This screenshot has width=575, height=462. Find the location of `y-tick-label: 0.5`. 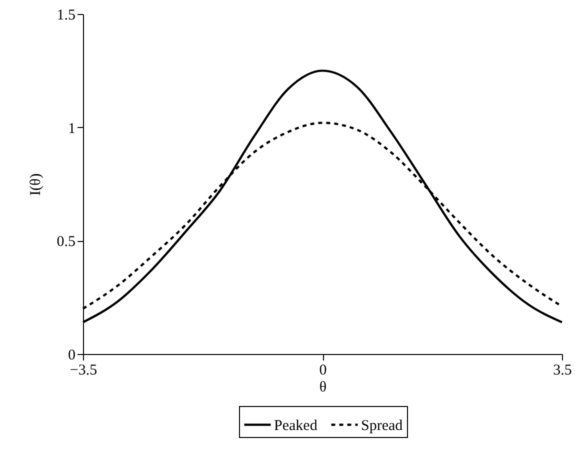

y-tick-label: 0.5 is located at coordinates (66, 242).